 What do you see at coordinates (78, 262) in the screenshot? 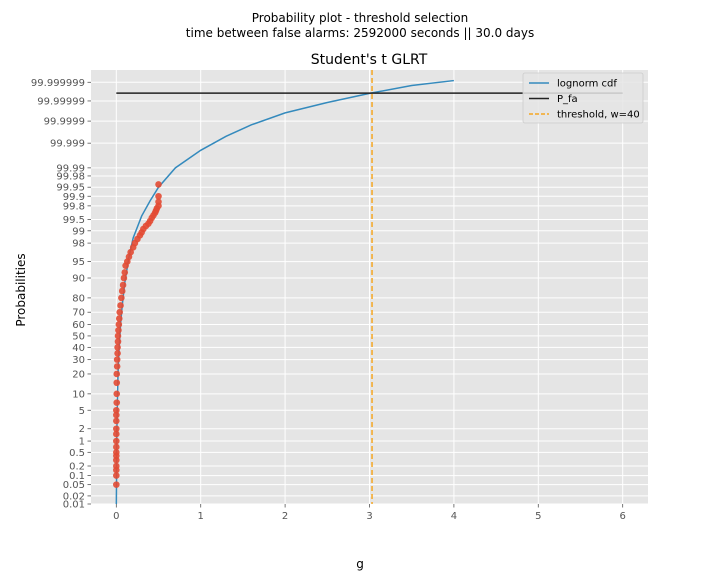
I see `y-tick-label: 95` at bounding box center [78, 262].